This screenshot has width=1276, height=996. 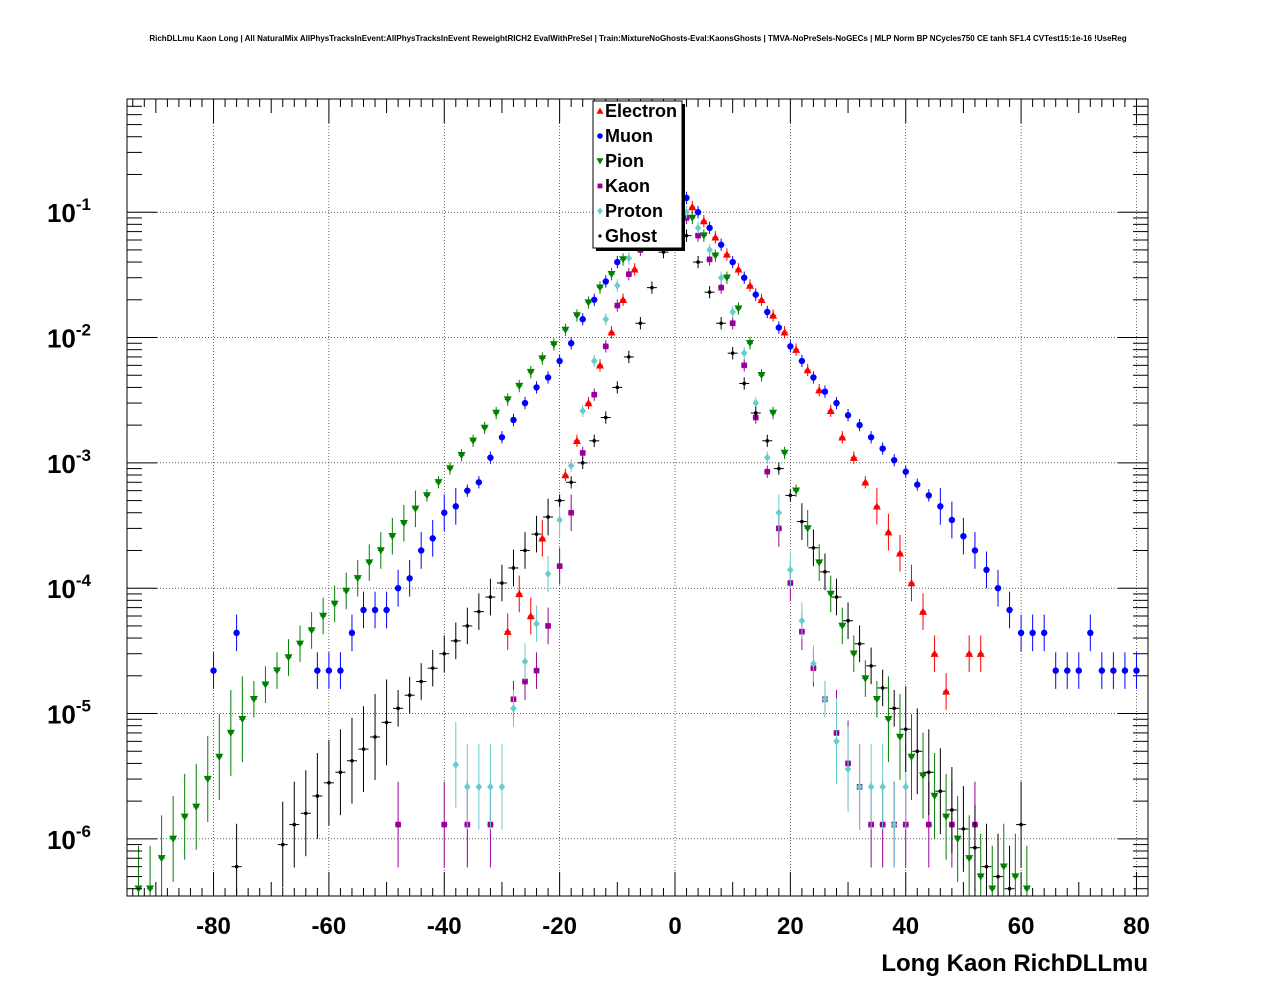 I want to click on legend-marker-proton, so click(x=600, y=211).